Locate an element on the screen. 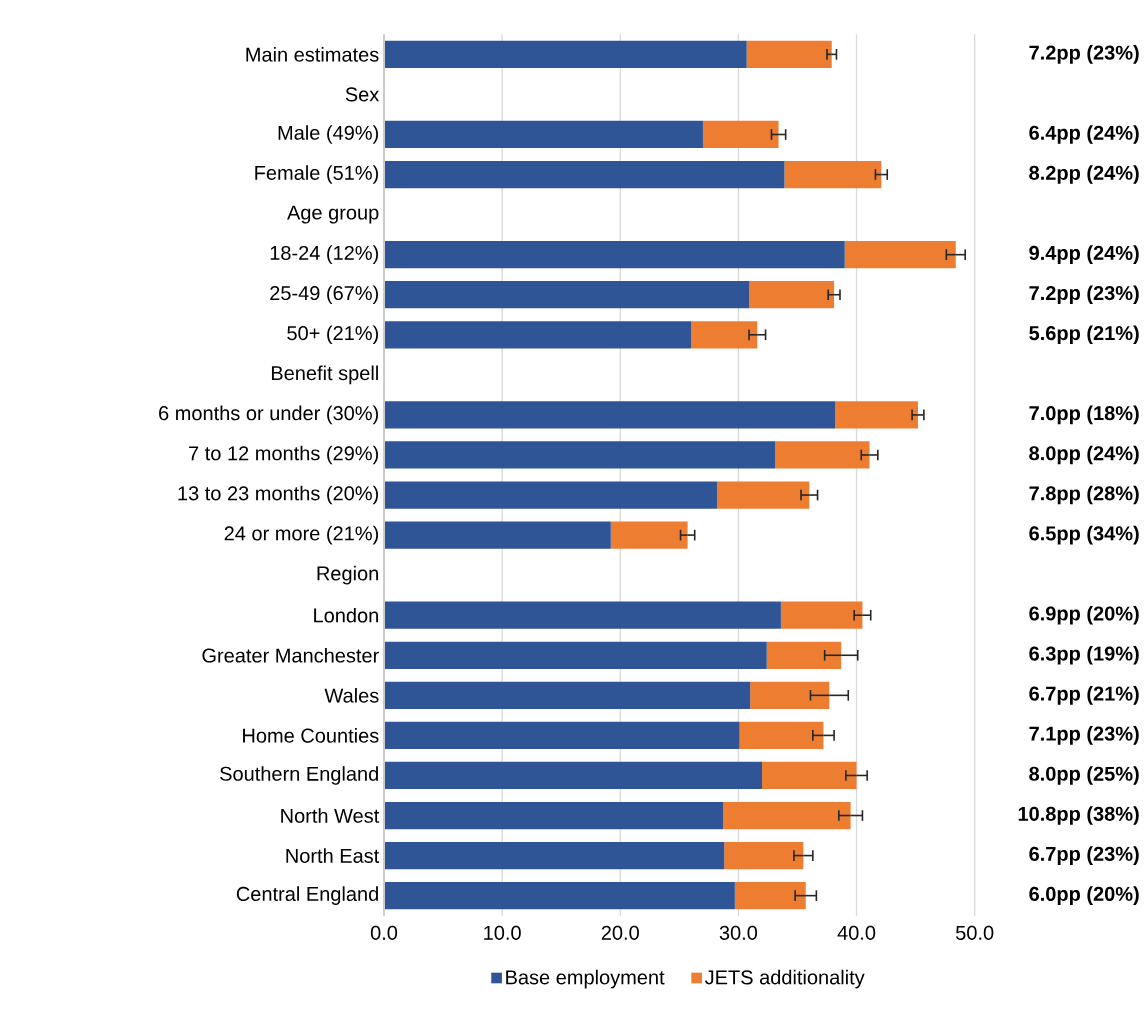 The width and height of the screenshot is (1148, 1021). y-tick-label: Region is located at coordinates (347, 575).